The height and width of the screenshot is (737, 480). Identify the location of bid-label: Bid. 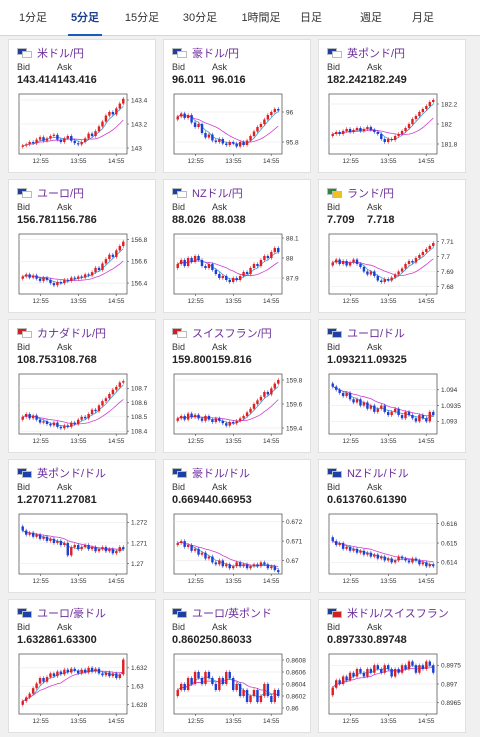
(24, 207).